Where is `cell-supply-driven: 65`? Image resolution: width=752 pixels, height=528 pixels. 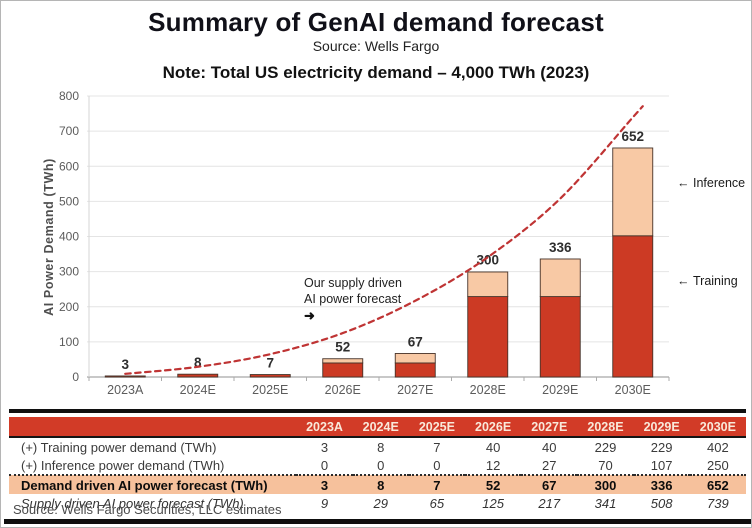
cell-supply-driven: 65 is located at coordinates (437, 503).